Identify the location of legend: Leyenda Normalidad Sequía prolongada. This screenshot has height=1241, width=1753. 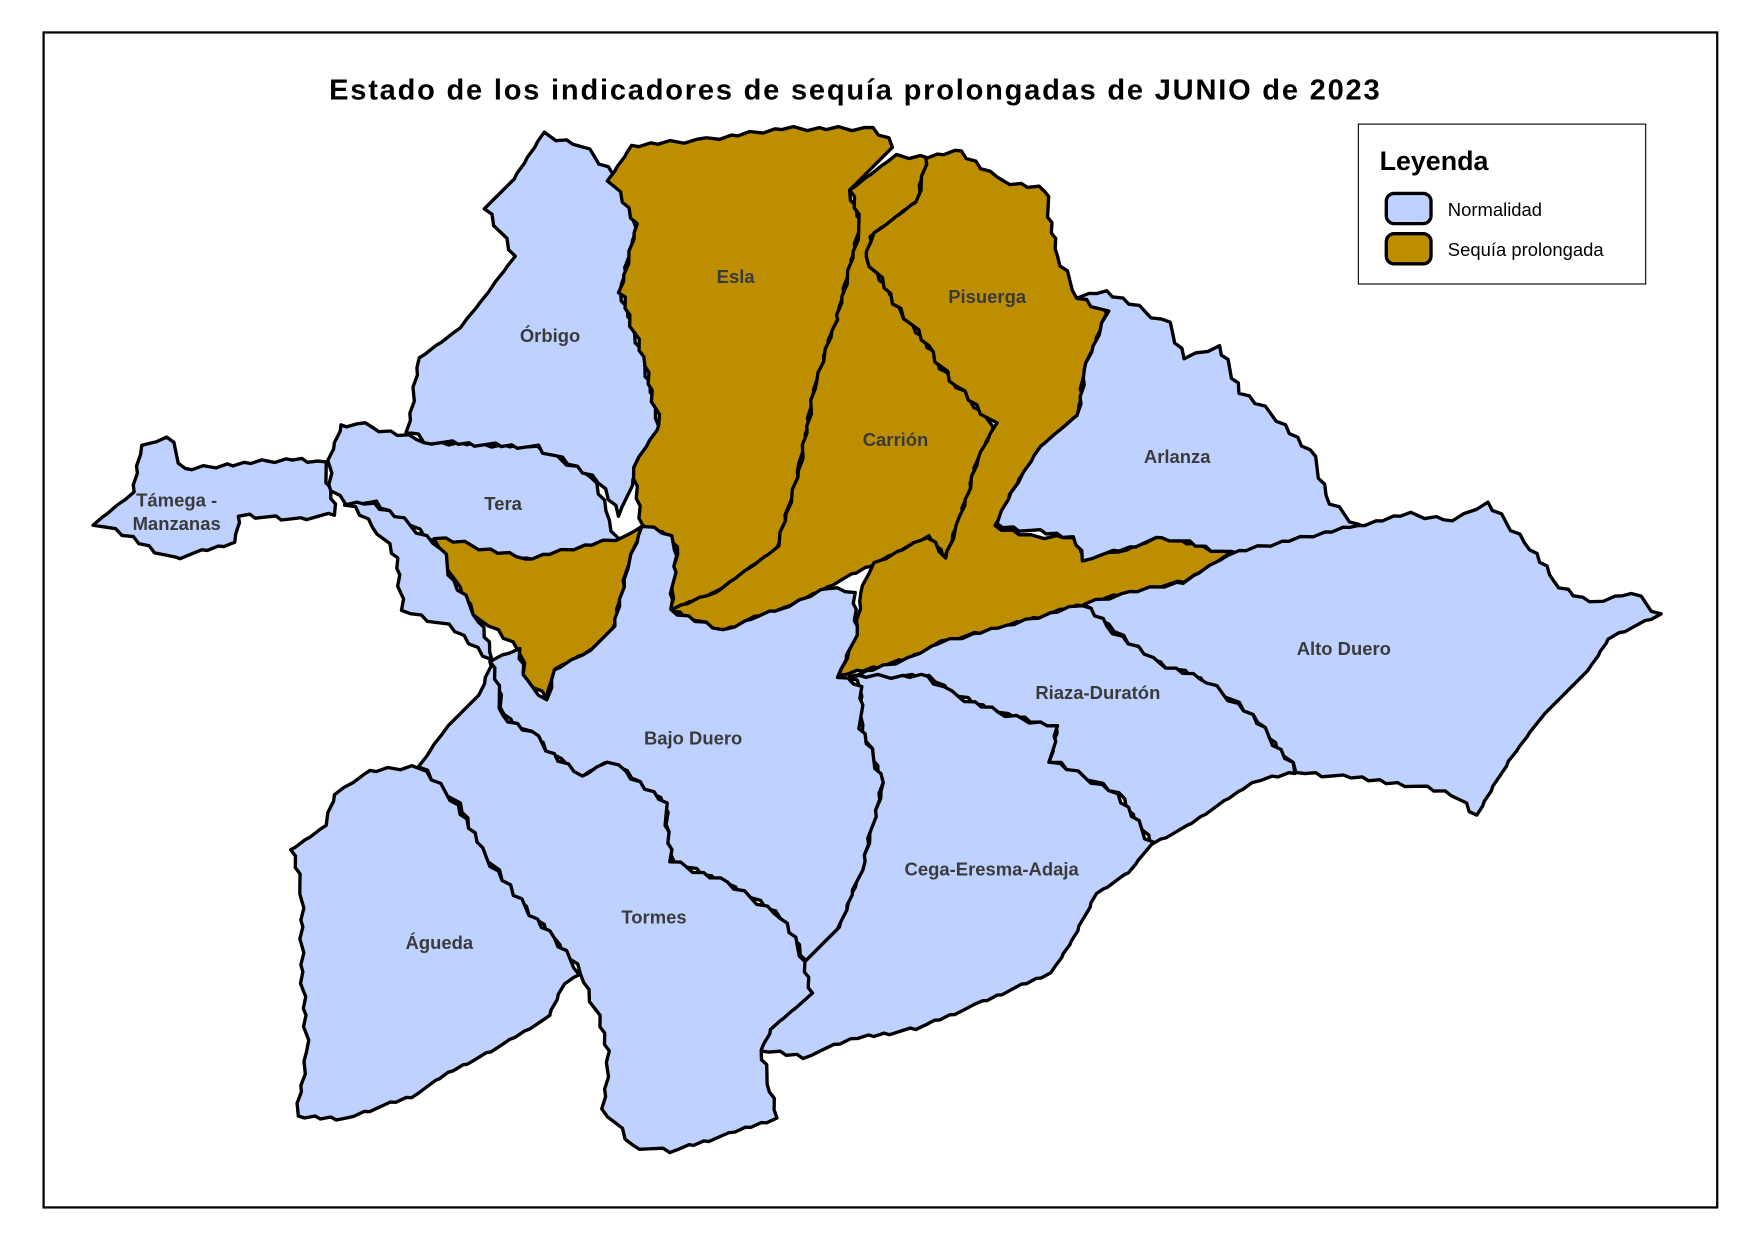
(1502, 204).